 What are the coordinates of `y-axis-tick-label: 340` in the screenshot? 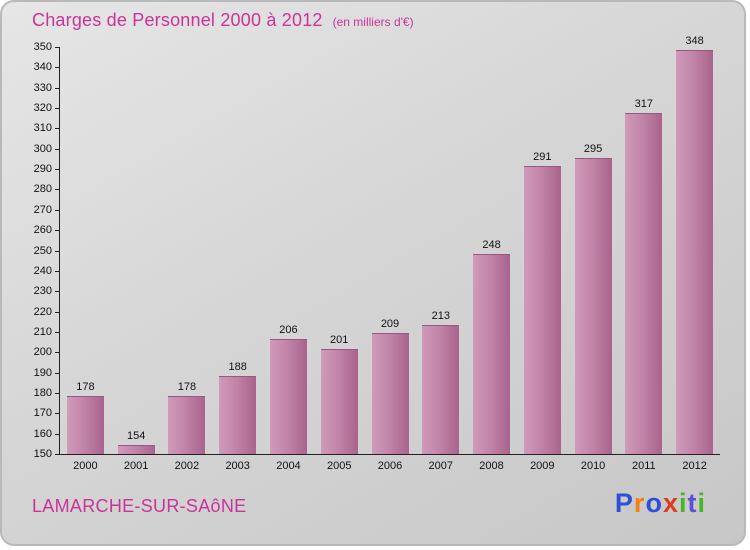 It's located at (42, 67).